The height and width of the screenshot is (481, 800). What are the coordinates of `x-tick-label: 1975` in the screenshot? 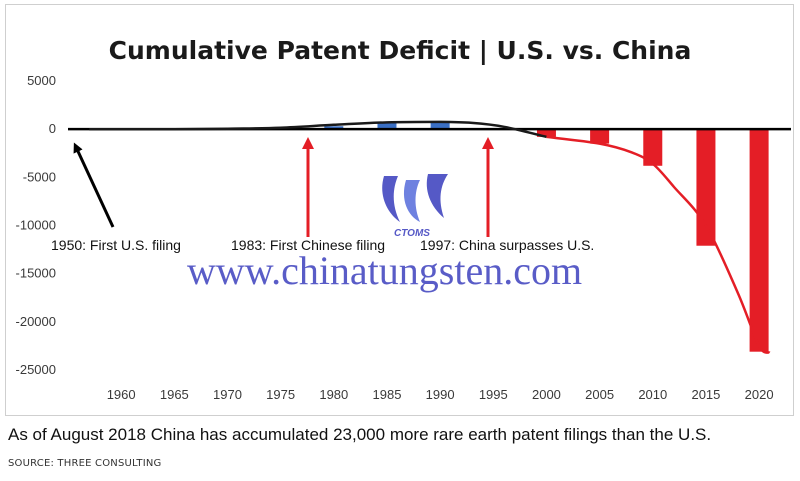 It's located at (280, 394).